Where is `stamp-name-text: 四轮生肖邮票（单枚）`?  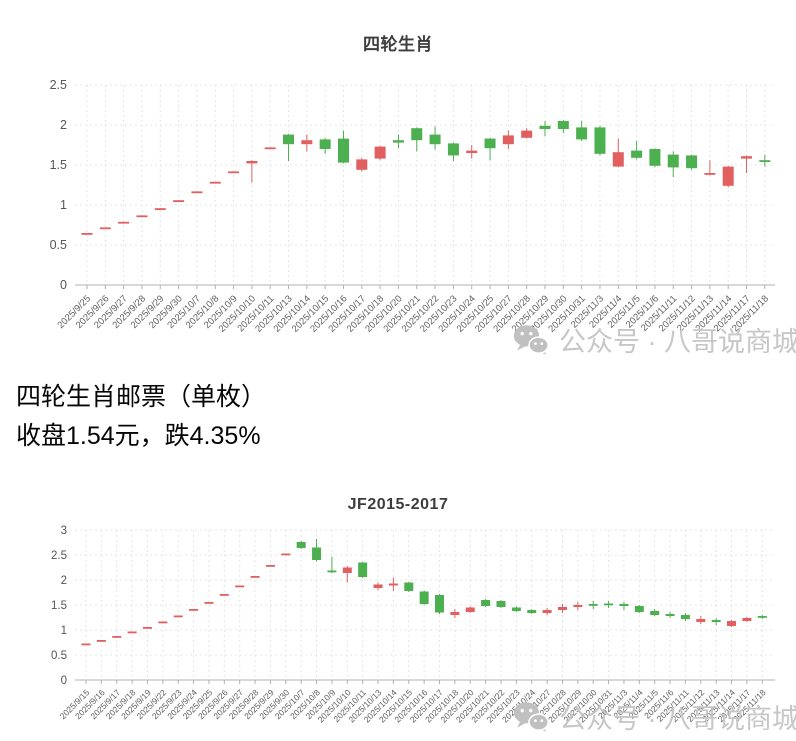
stamp-name-text: 四轮生肖邮票（单枚） is located at coordinates (141, 397).